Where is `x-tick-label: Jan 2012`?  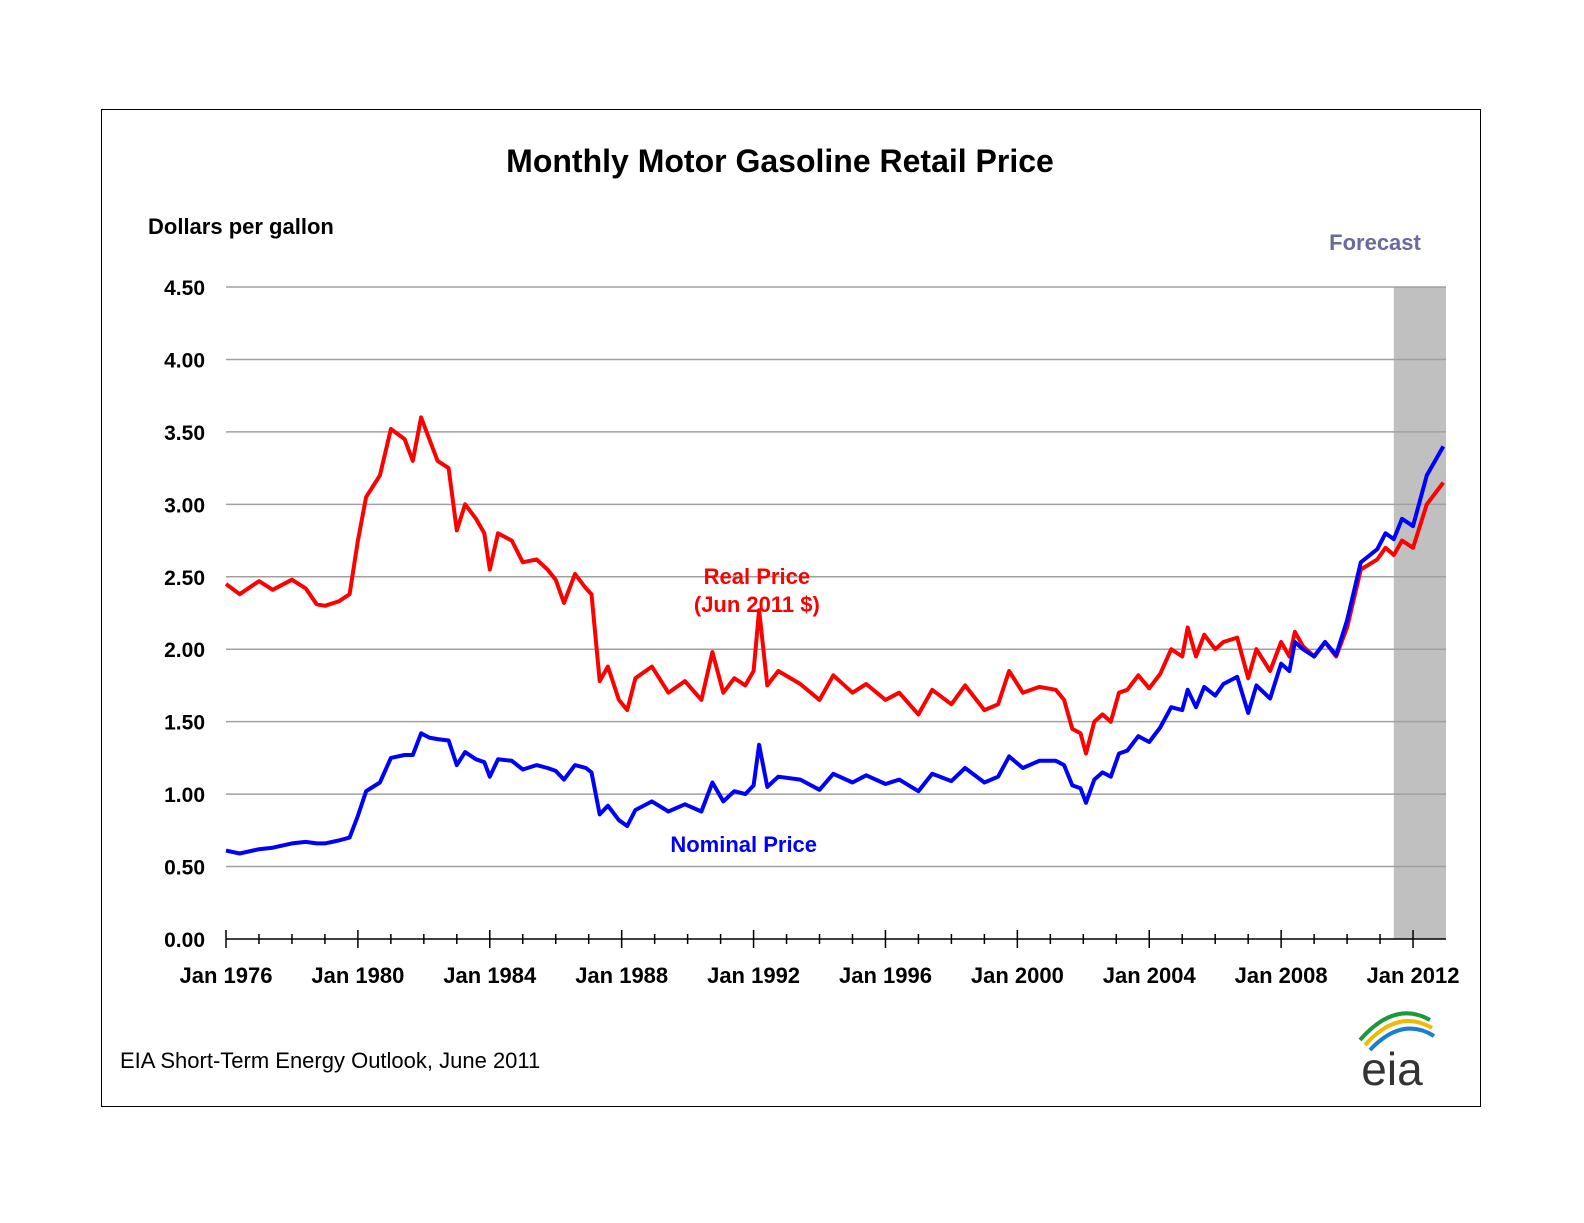
x-tick-label: Jan 2012 is located at coordinates (1413, 975).